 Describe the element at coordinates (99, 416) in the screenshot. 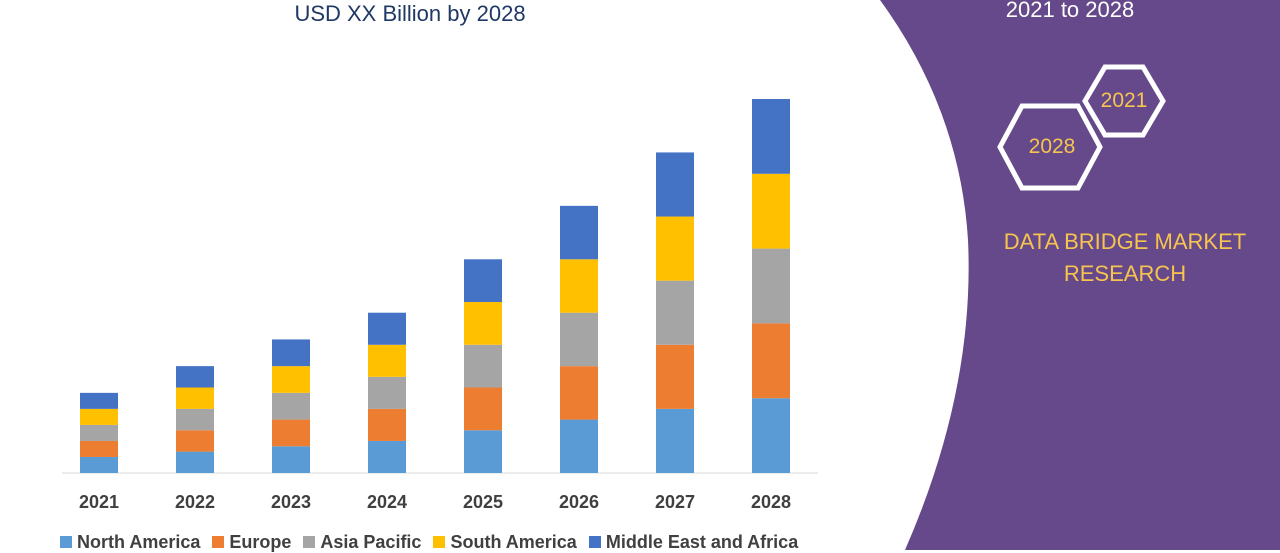

I see `bar-2021-south-america` at that location.